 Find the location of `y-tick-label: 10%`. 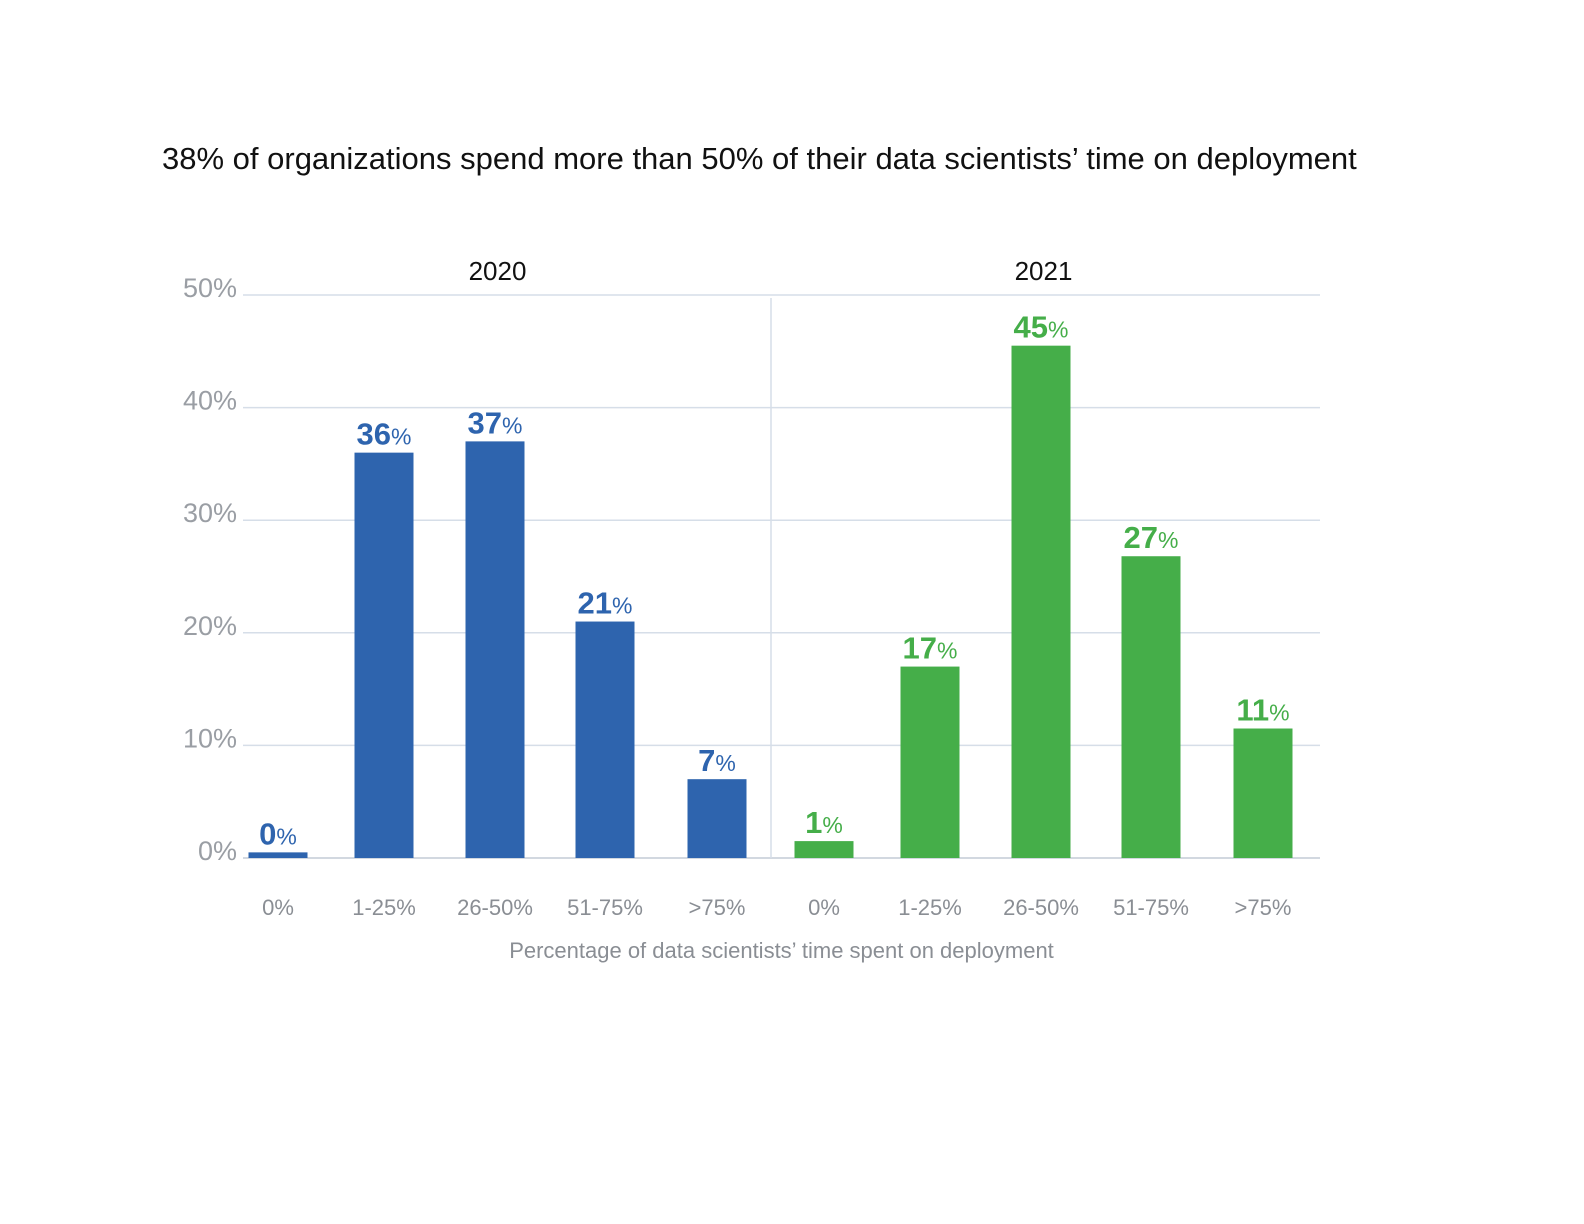

y-tick-label: 10% is located at coordinates (210, 738).